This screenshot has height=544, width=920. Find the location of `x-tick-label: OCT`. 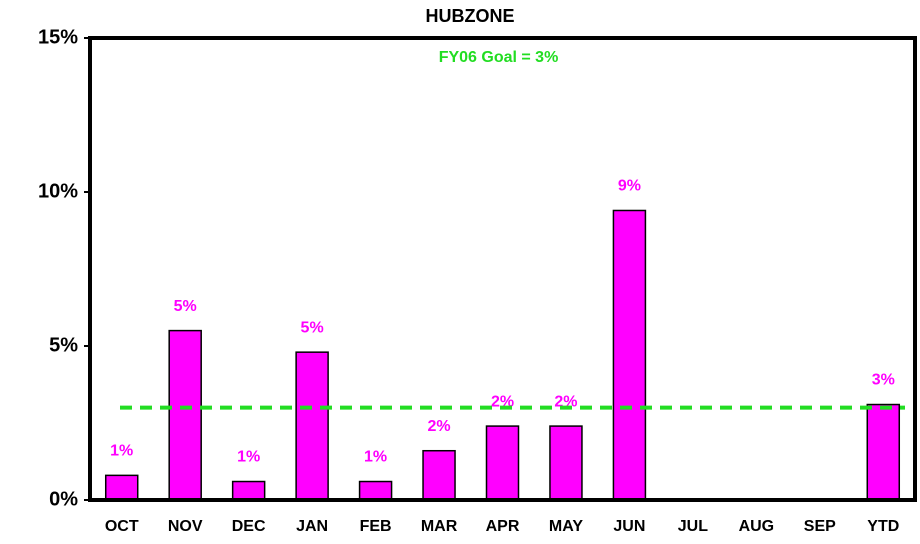

x-tick-label: OCT is located at coordinates (122, 526).